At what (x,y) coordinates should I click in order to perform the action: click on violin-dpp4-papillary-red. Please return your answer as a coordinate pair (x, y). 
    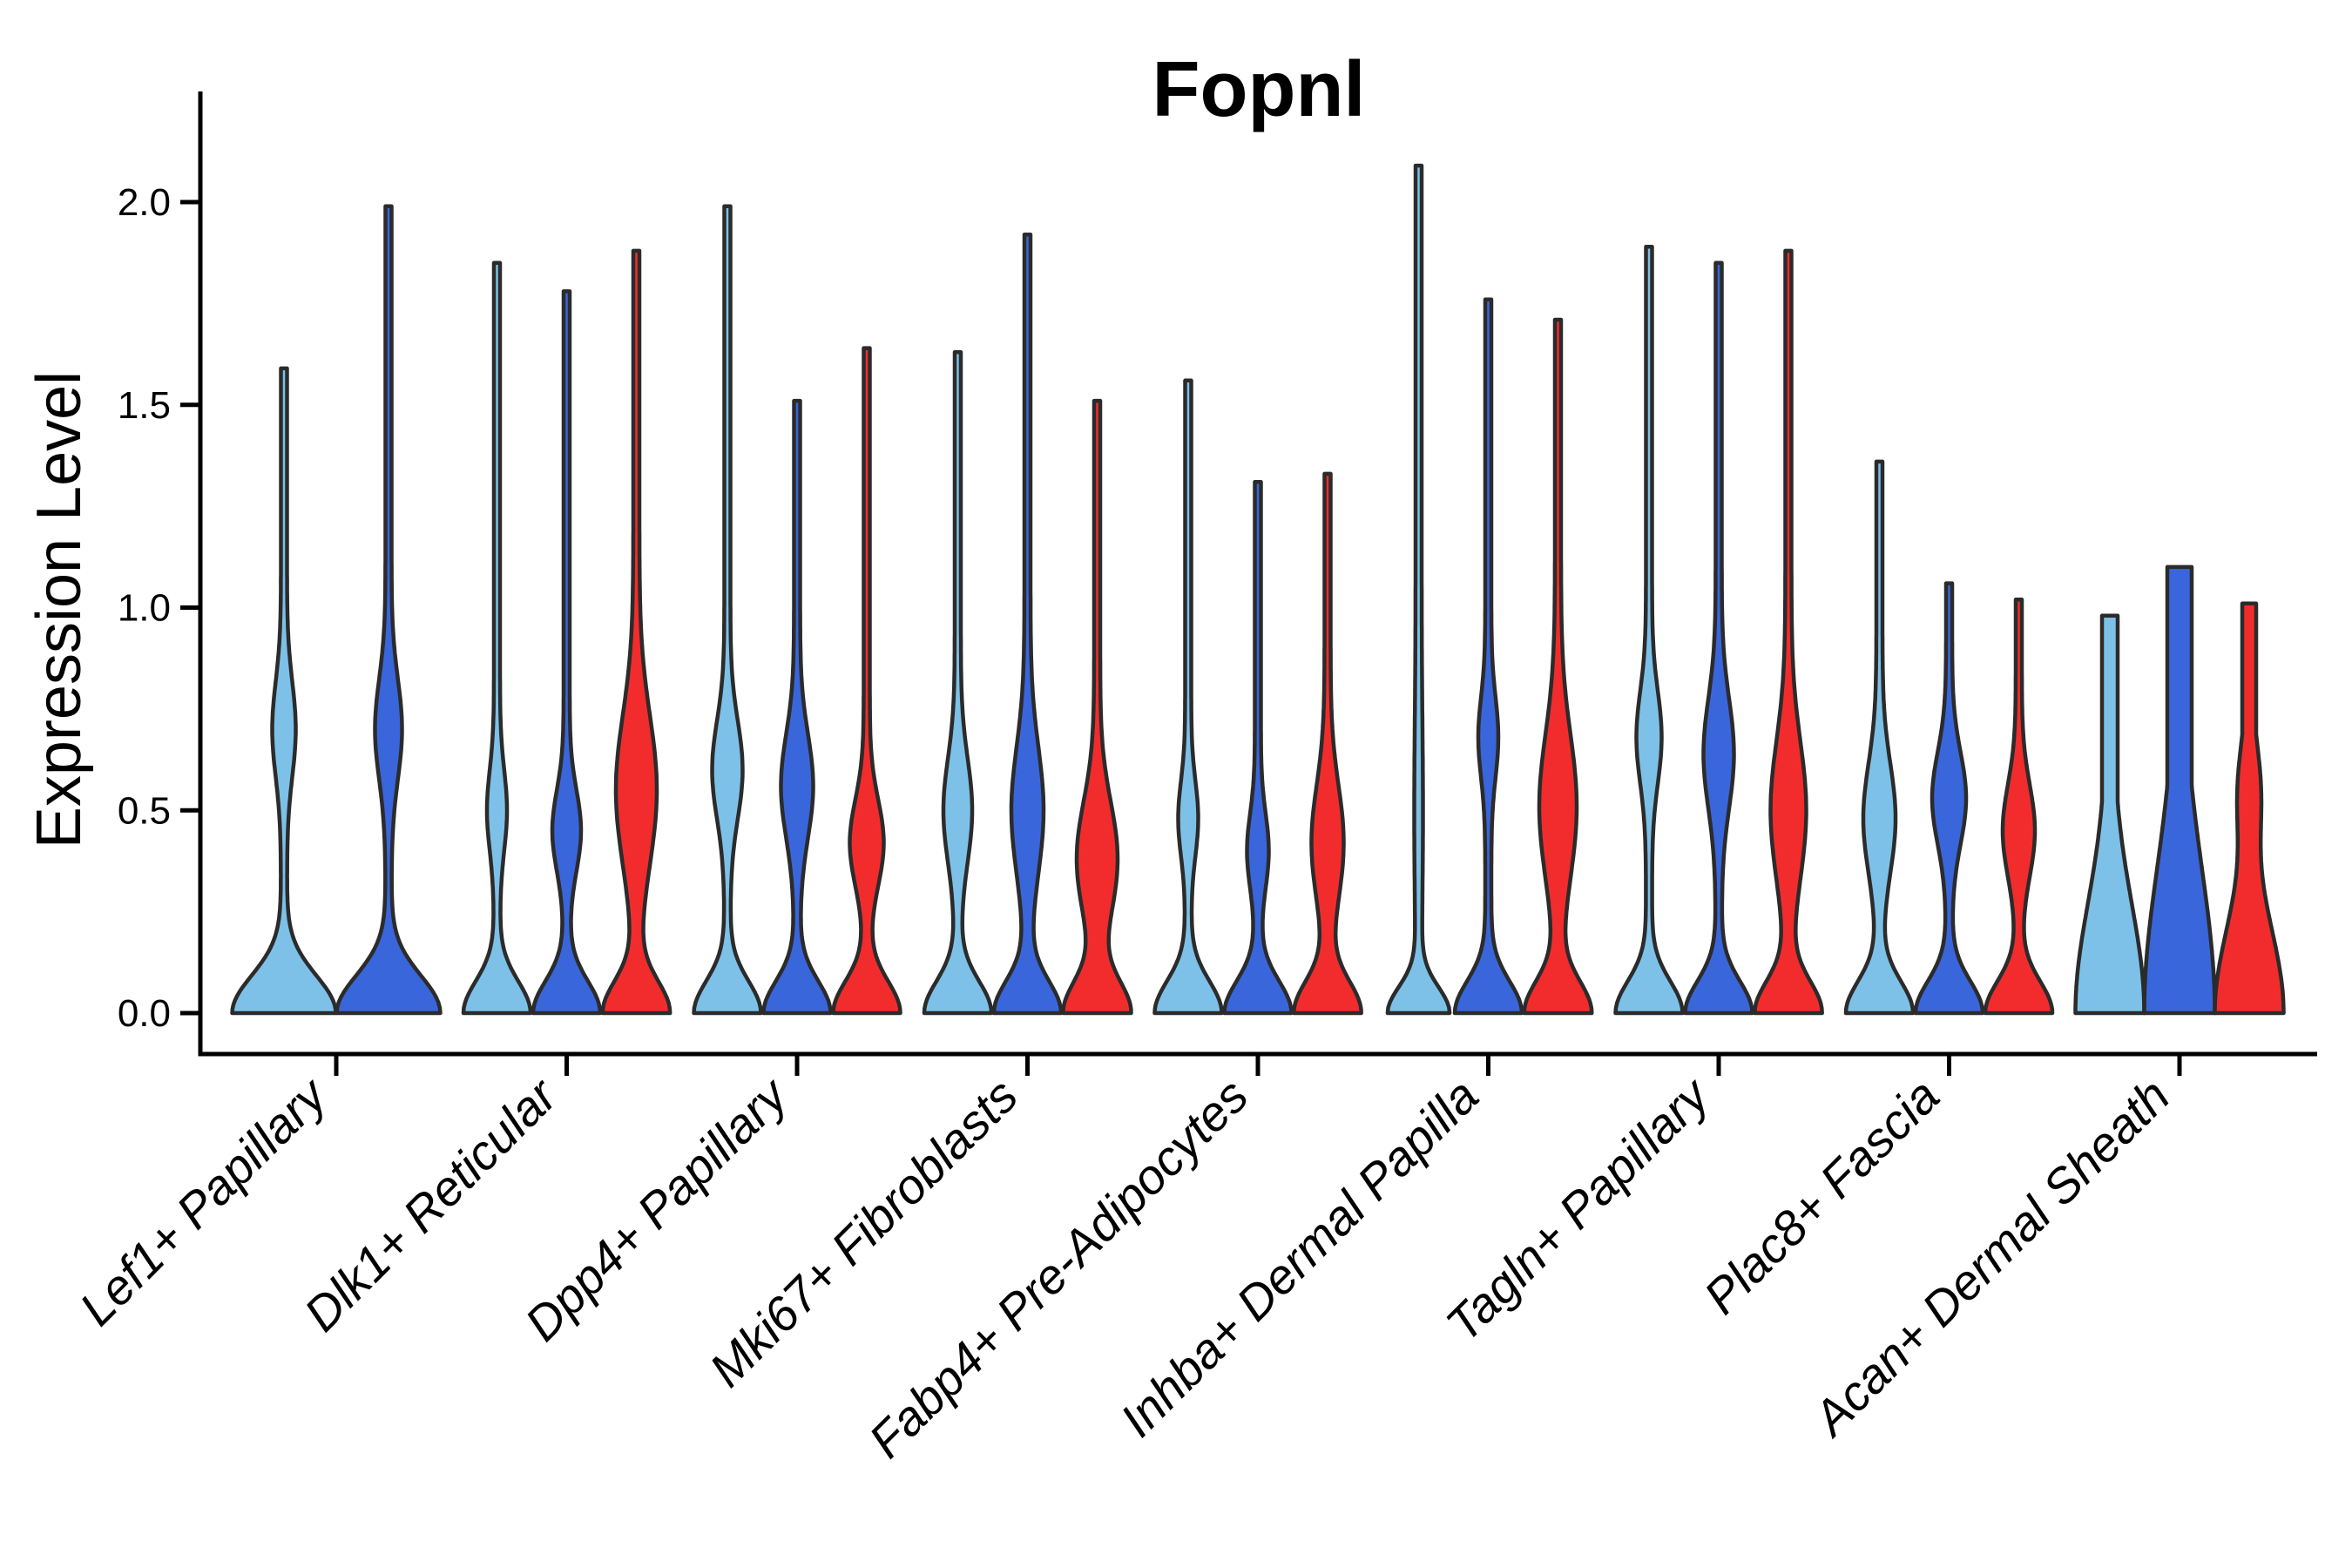
    Looking at the image, I should click on (866, 681).